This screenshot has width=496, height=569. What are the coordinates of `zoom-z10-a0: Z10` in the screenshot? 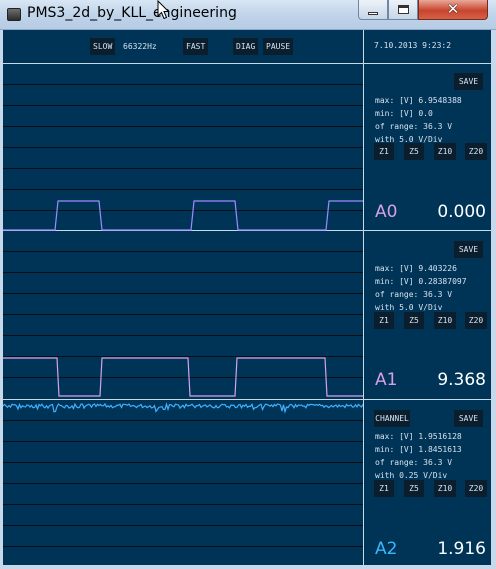 It's located at (445, 151).